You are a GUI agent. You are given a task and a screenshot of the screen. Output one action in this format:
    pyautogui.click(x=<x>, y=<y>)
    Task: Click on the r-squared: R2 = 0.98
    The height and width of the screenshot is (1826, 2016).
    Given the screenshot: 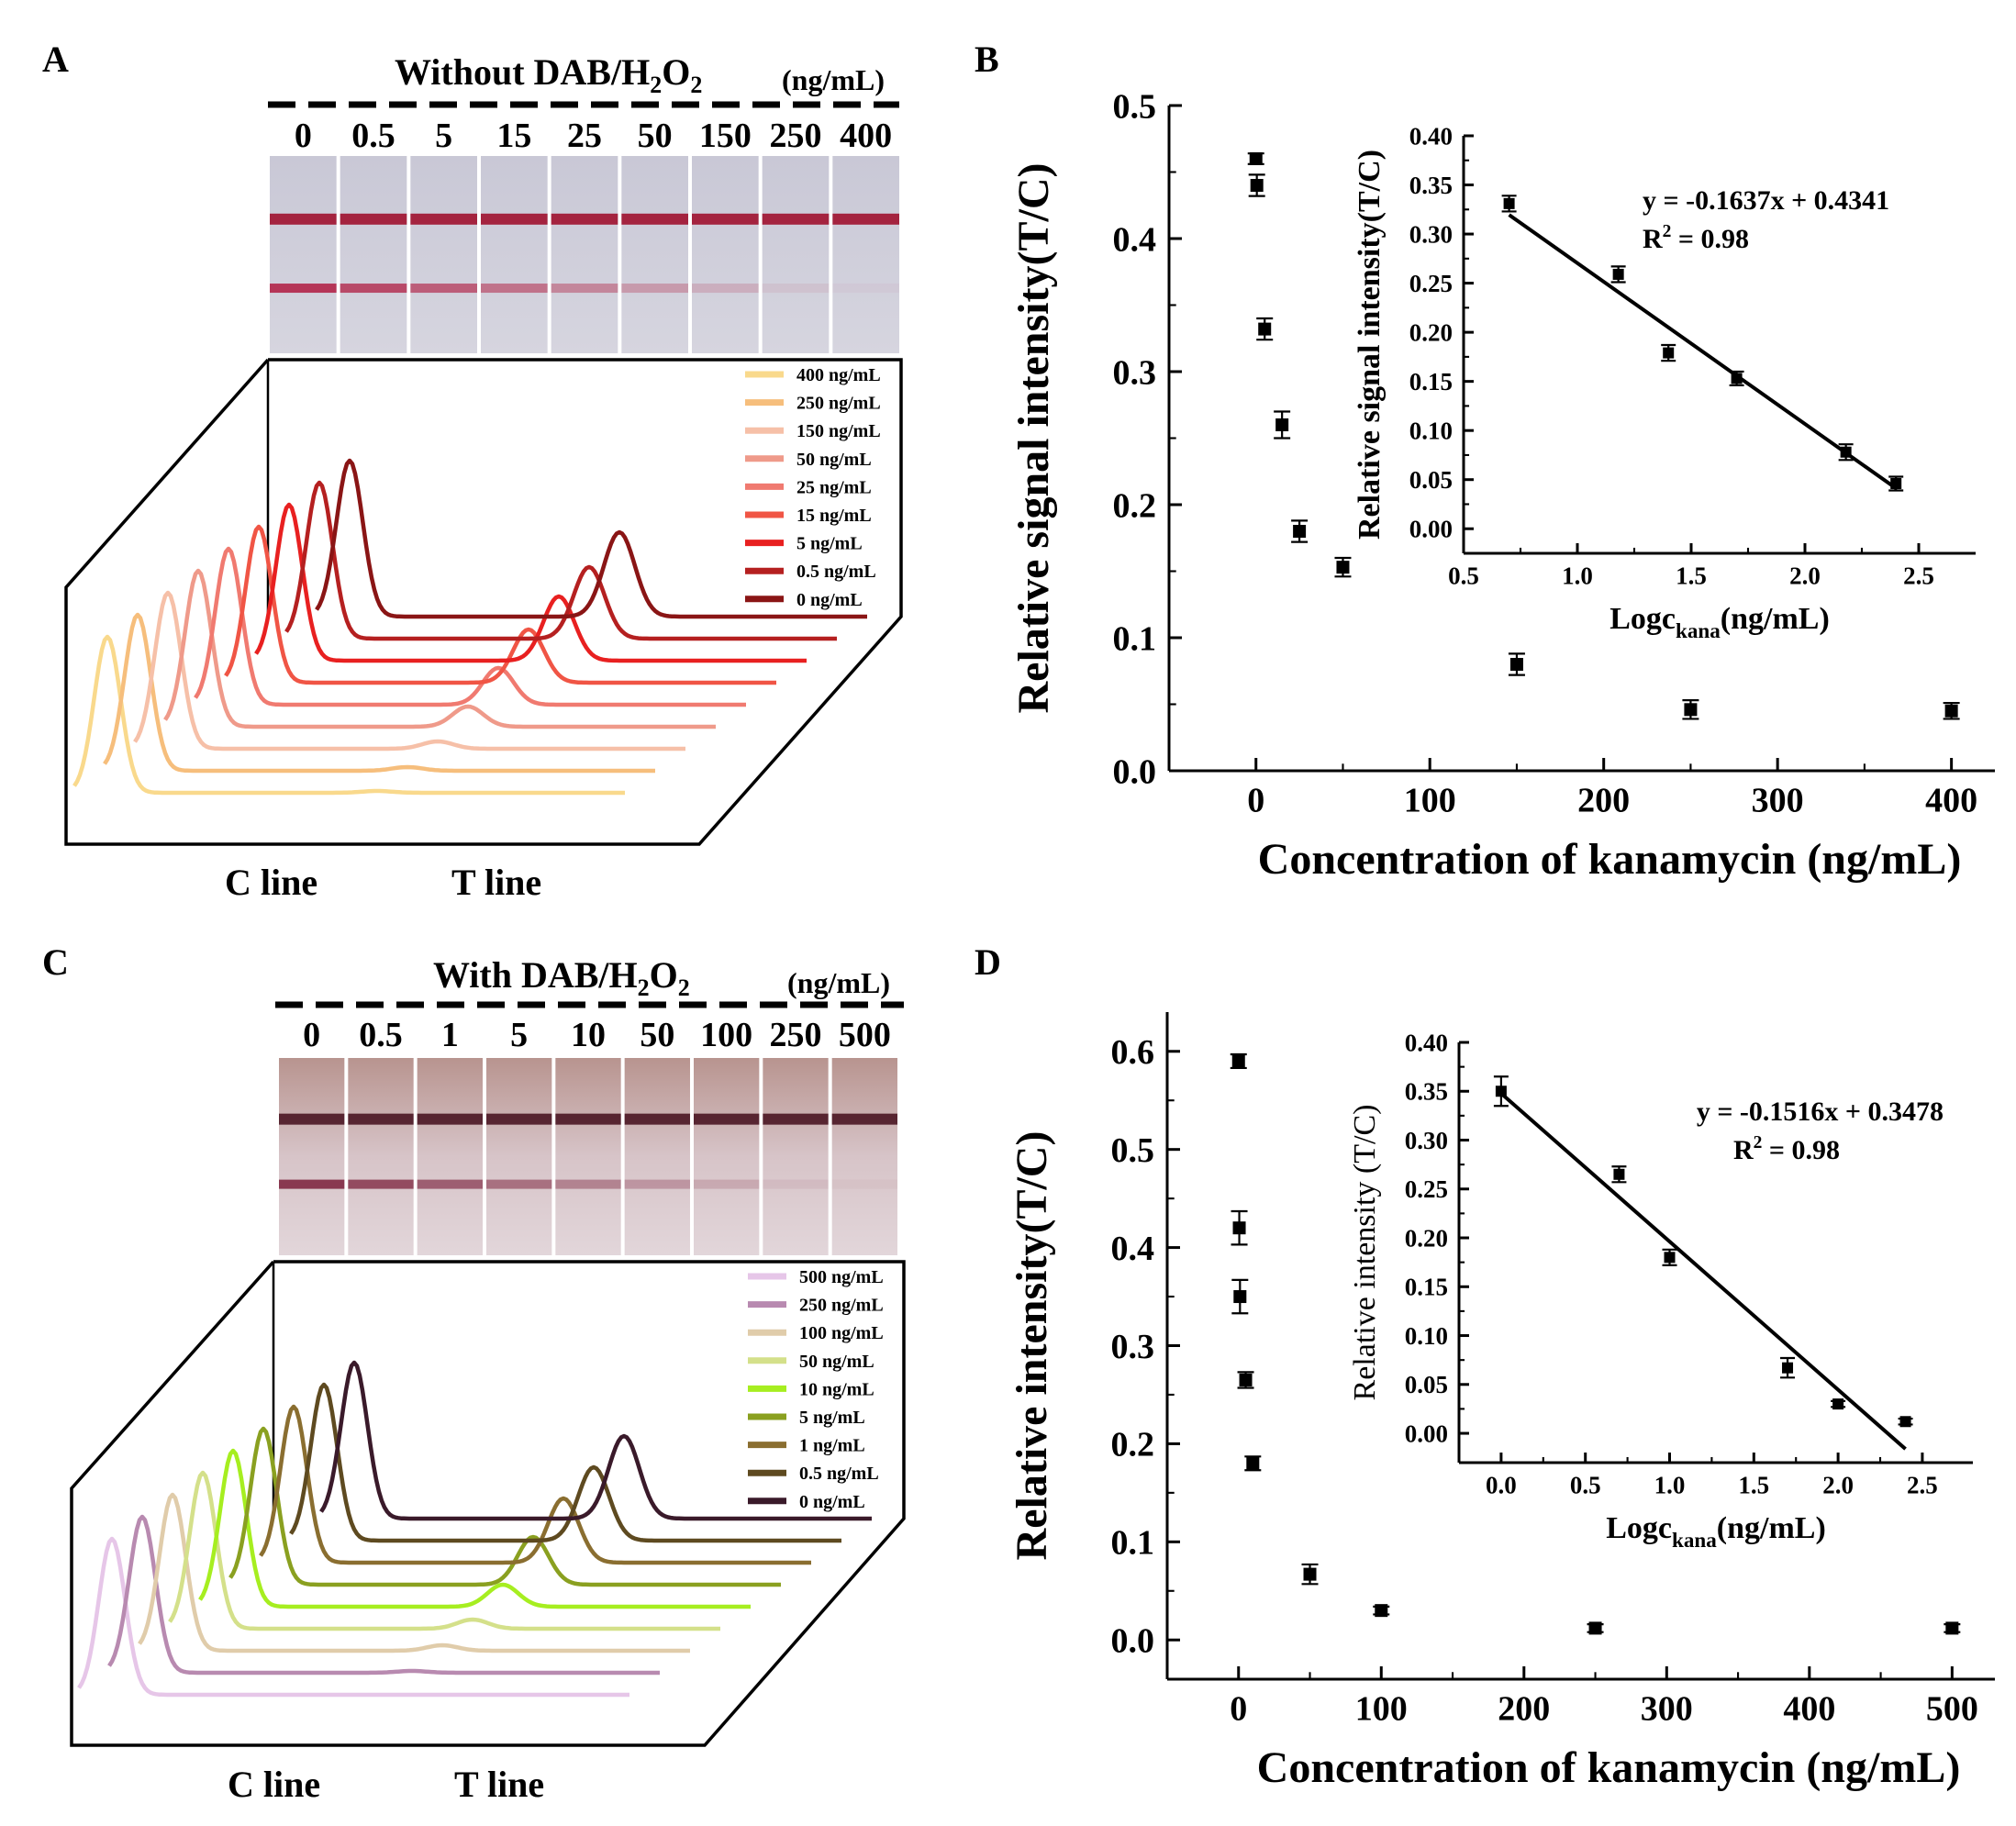 What is the action you would take?
    pyautogui.click(x=1696, y=238)
    